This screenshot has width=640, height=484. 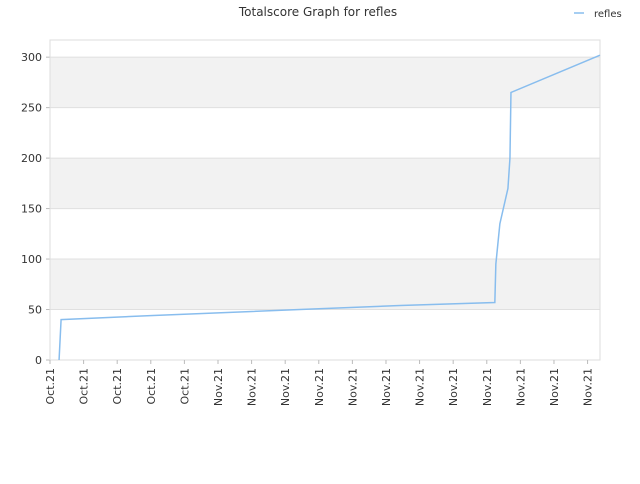 I want to click on y-tick-label: 0, so click(x=38, y=360).